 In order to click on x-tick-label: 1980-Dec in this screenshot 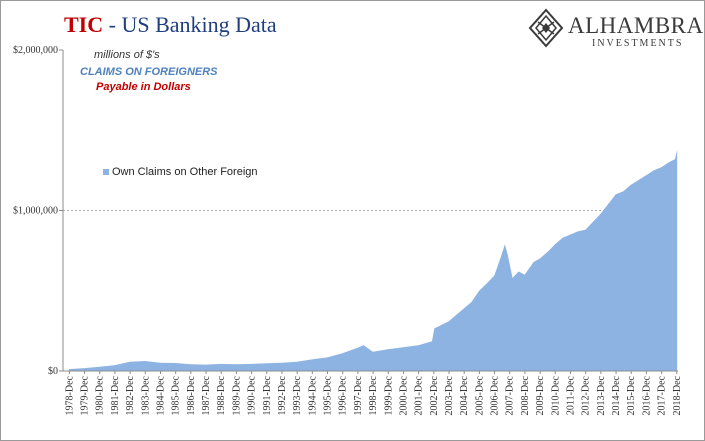, I will do `click(100, 395)`.